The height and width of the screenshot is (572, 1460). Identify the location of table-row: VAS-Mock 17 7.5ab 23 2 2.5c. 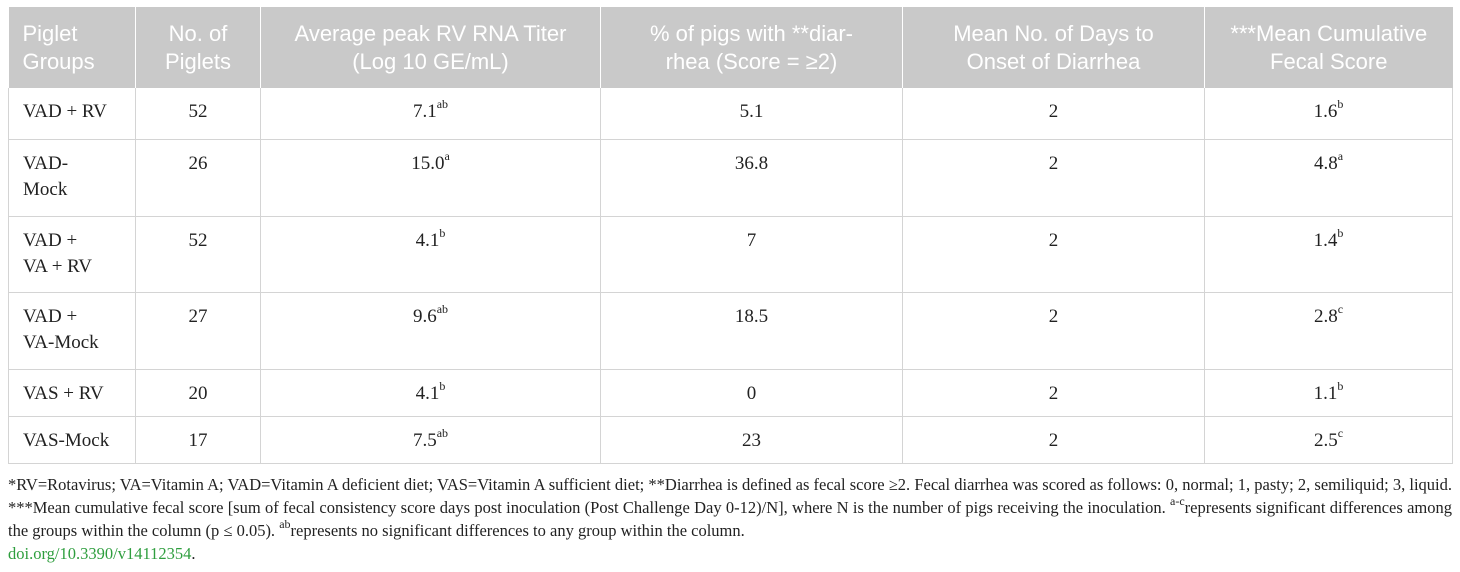
(730, 440).